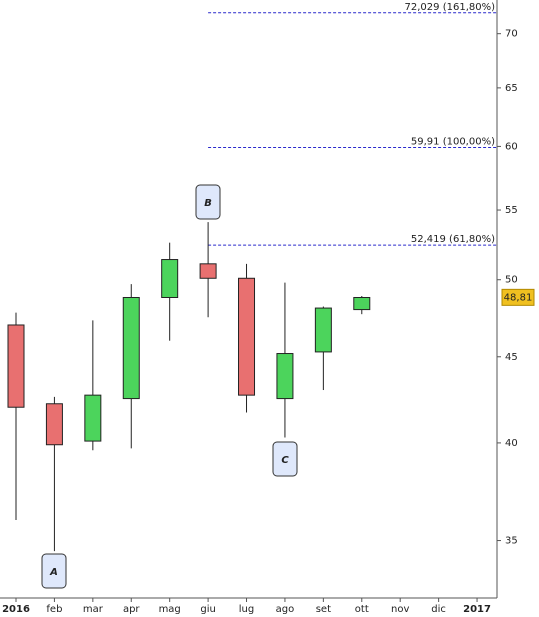 The image size is (539, 617). Describe the element at coordinates (93, 609) in the screenshot. I see `x-tick-label: mar` at that location.